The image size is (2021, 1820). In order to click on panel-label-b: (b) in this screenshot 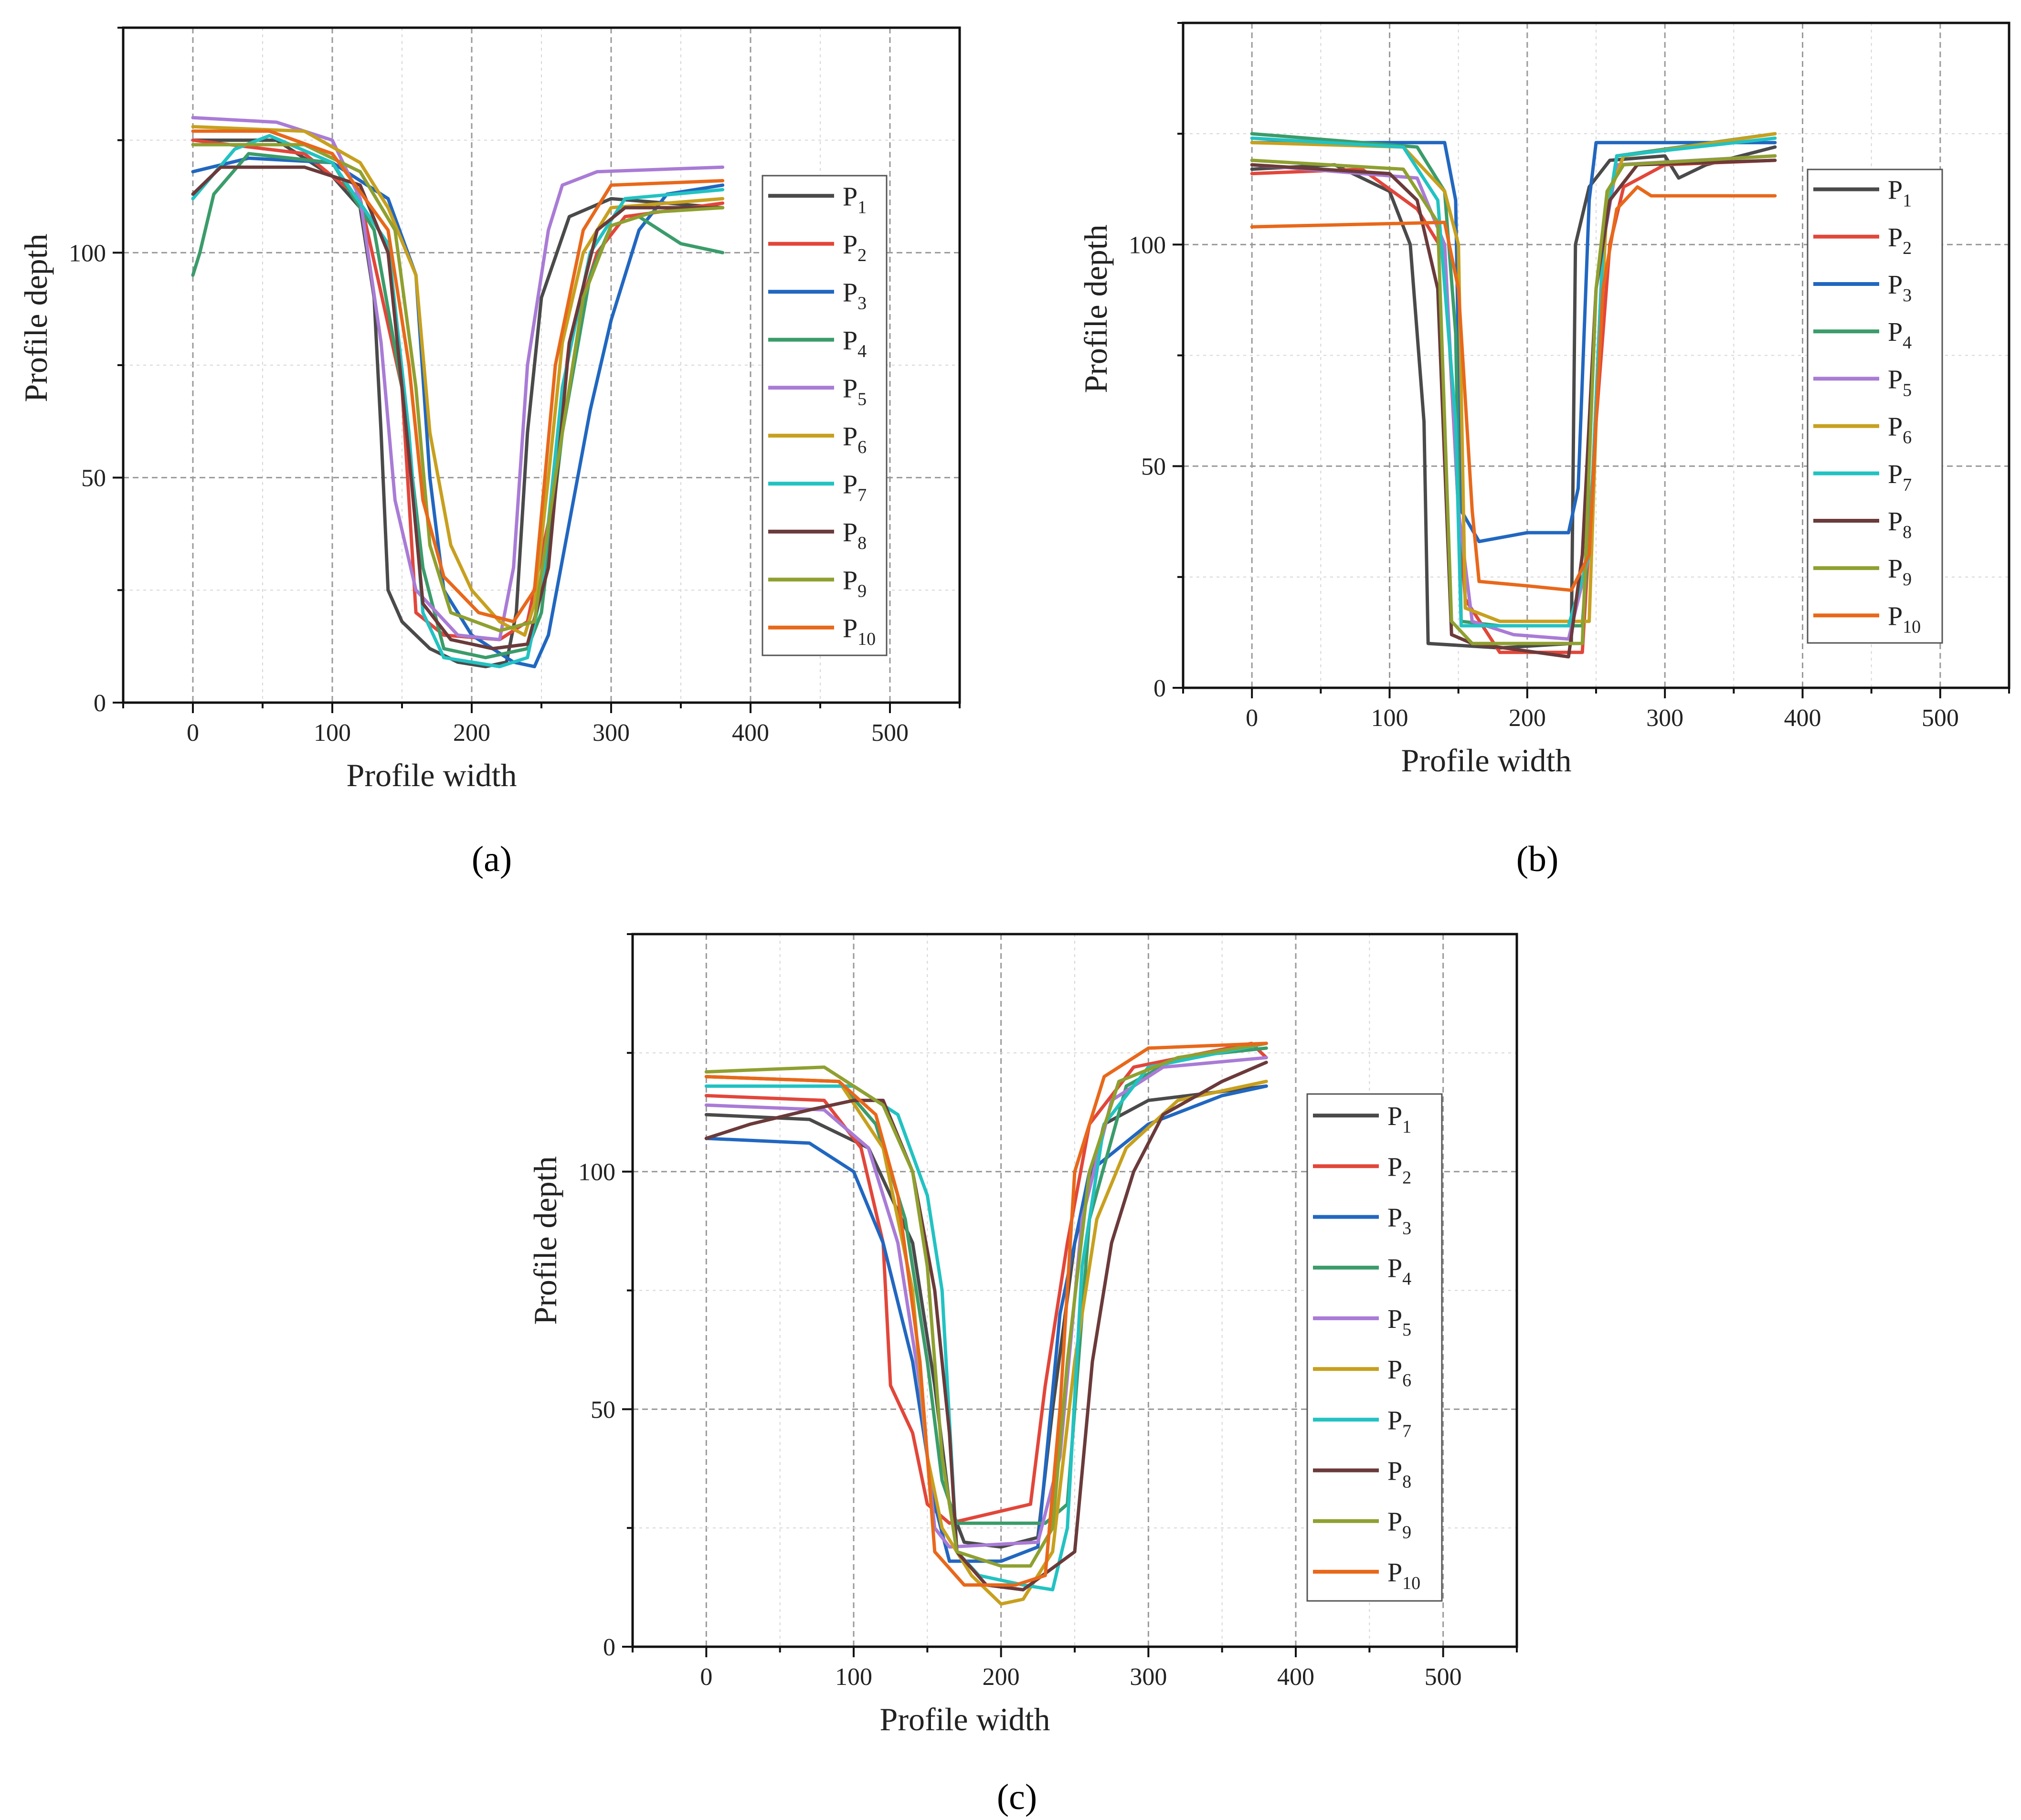, I will do `click(1537, 859)`.